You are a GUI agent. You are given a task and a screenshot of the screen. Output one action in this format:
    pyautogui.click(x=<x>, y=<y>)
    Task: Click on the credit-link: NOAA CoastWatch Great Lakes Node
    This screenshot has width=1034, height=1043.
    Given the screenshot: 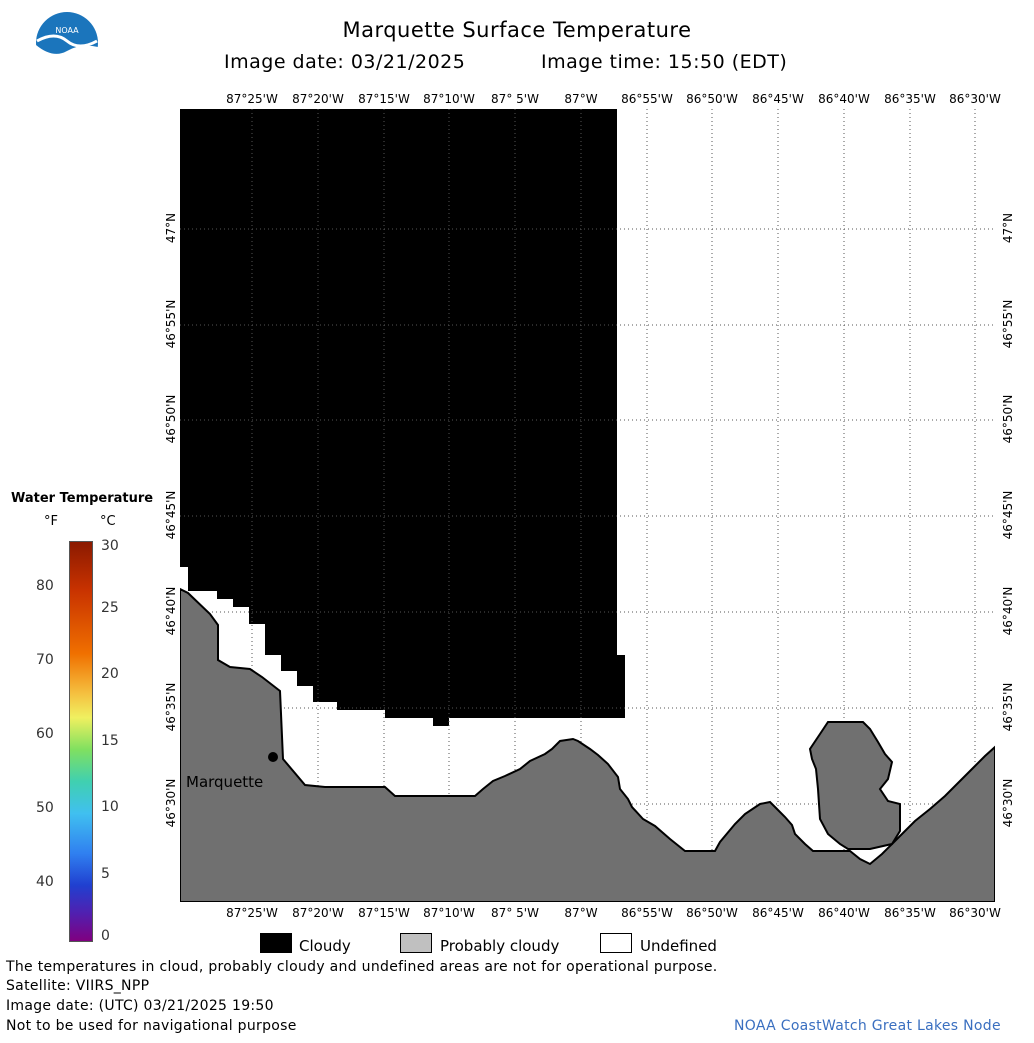 What is the action you would take?
    pyautogui.click(x=867, y=1026)
    